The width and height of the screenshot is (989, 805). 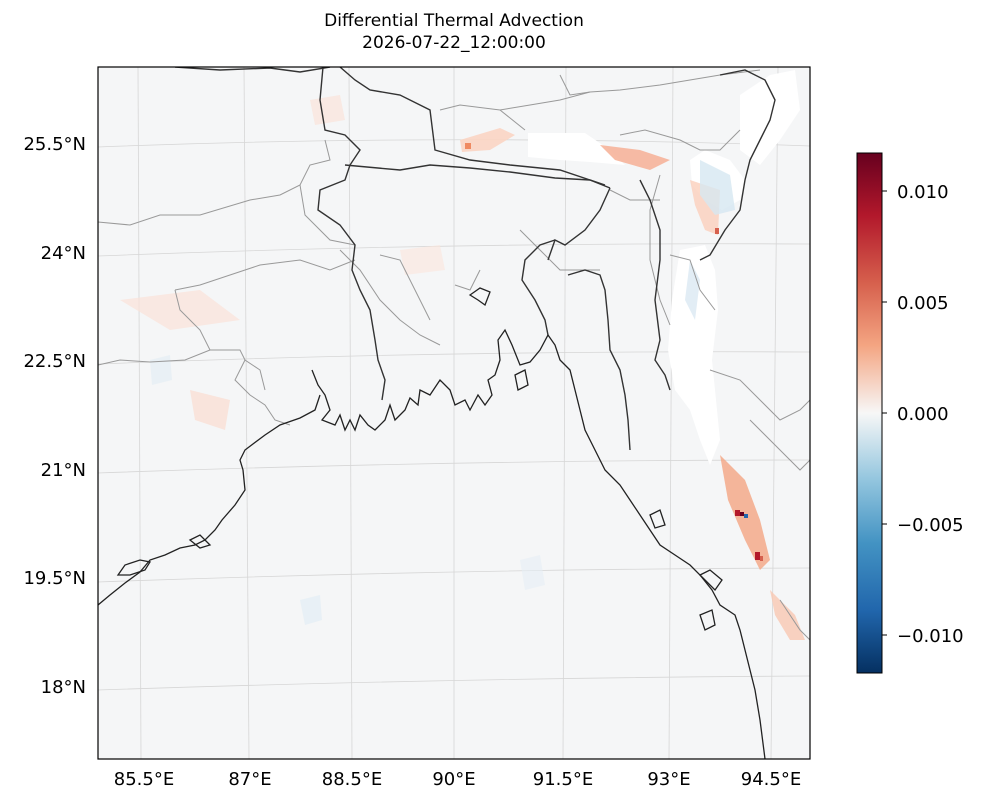 What do you see at coordinates (655, 285) in the screenshot?
I see `myanmar-west-border` at bounding box center [655, 285].